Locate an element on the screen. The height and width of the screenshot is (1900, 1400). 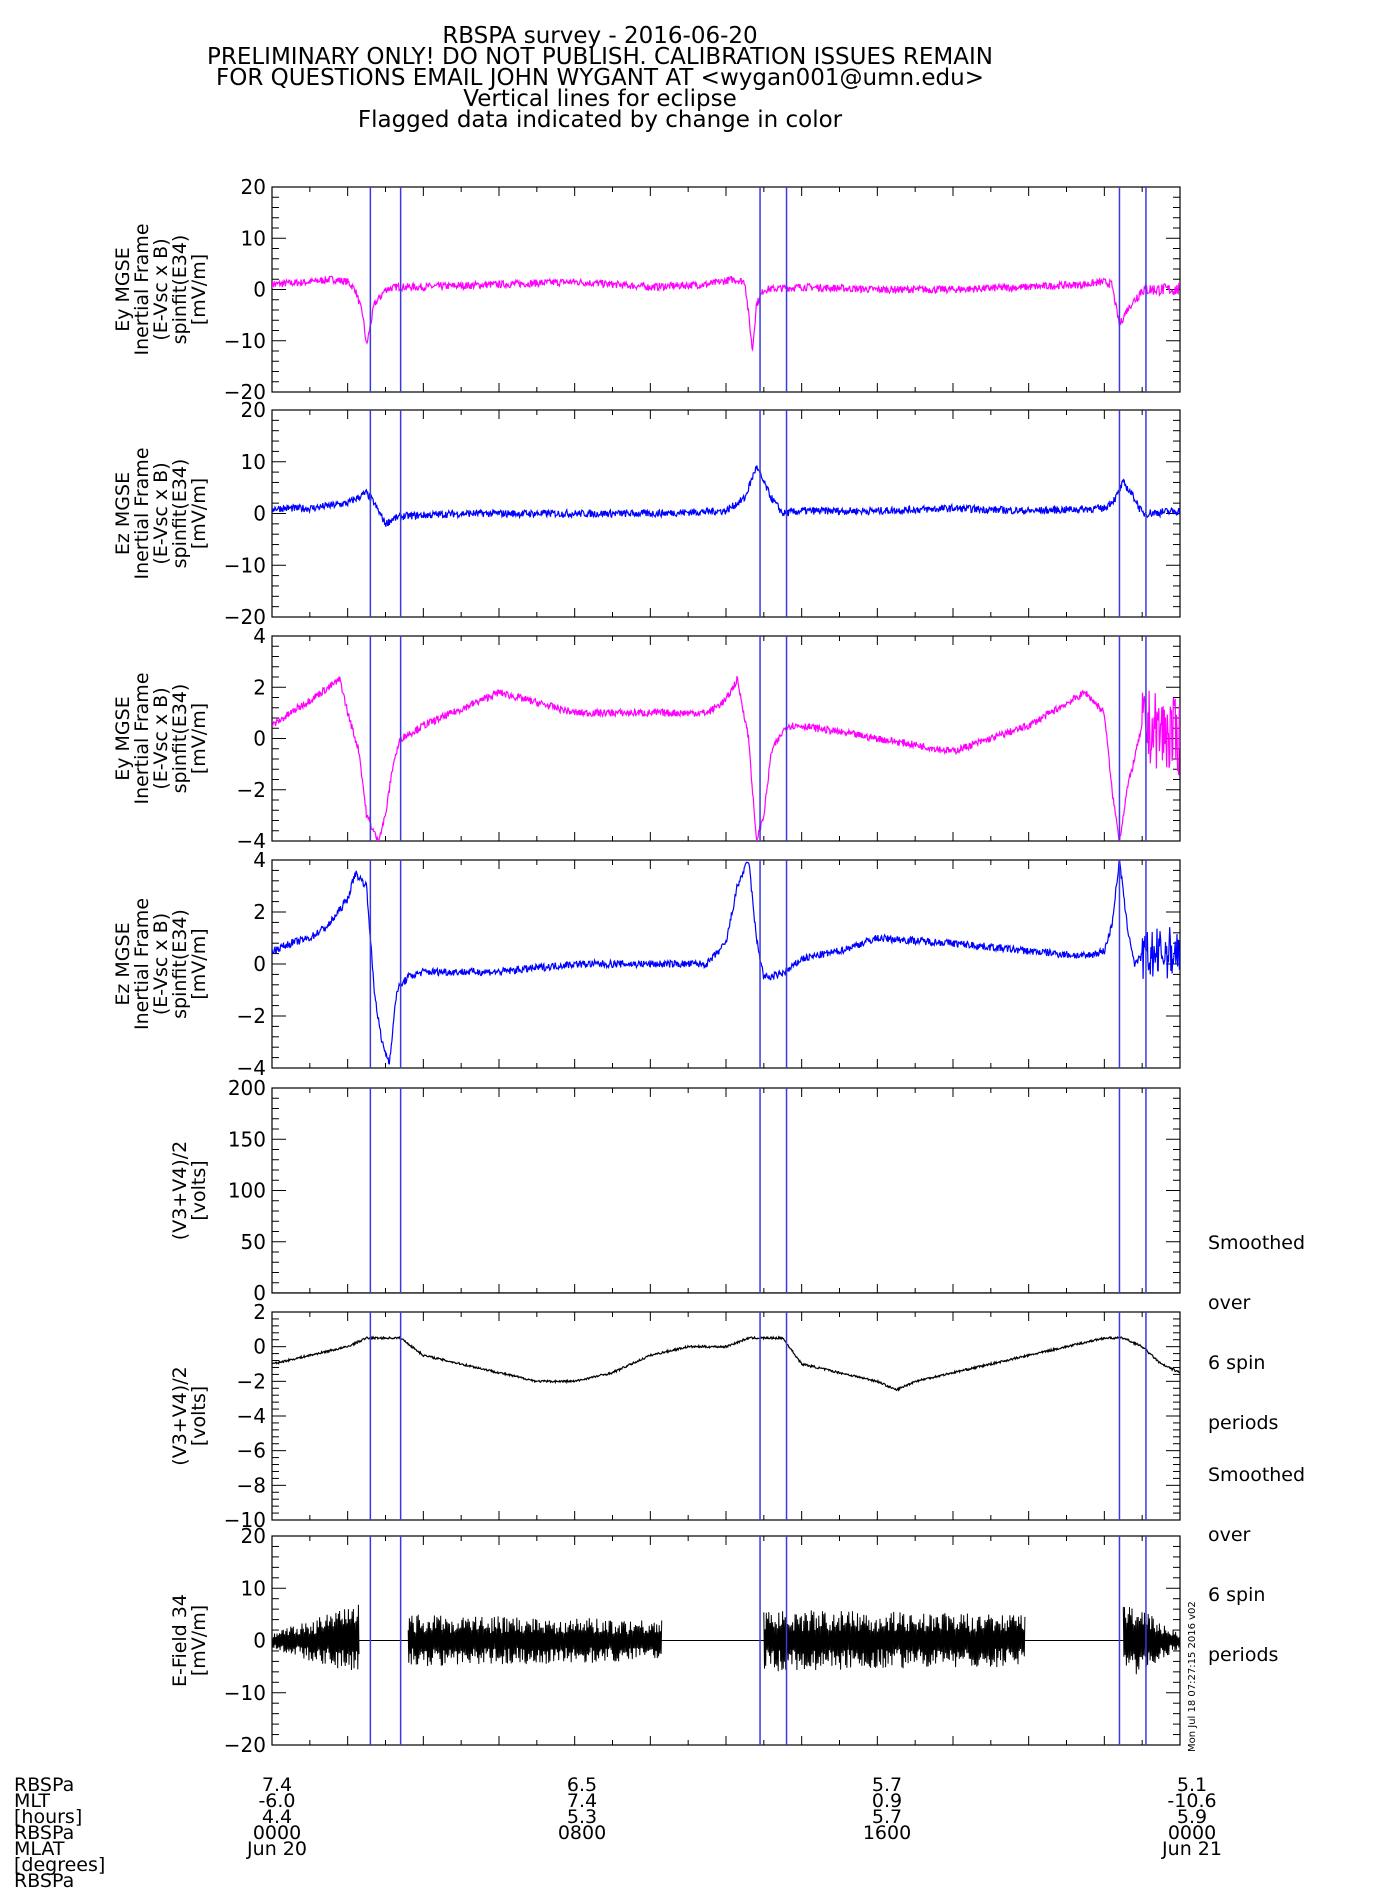
smoothing-note-panel6: Smoothed over 6 spin periods is located at coordinates (1257, 1565).